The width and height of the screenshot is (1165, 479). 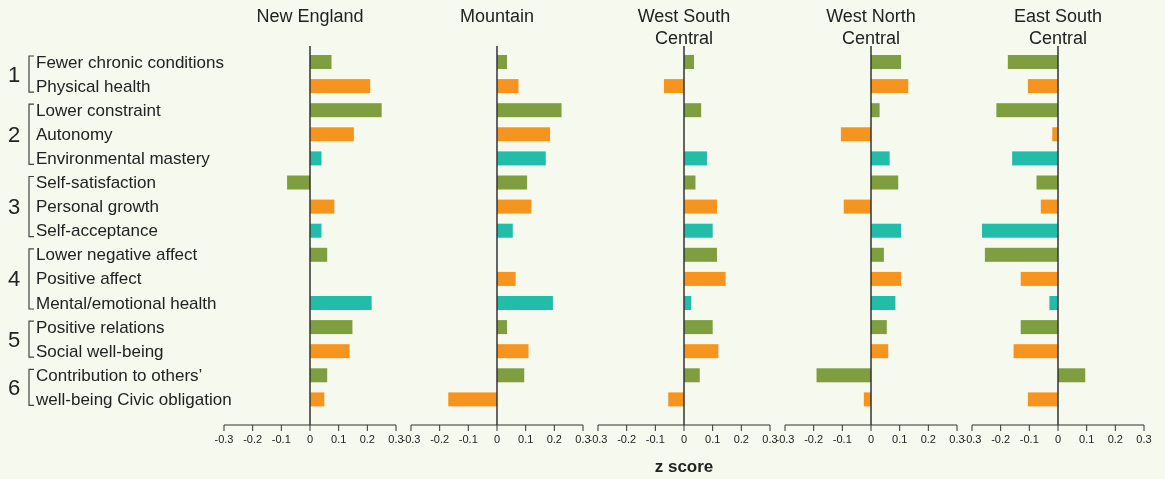 What do you see at coordinates (684, 466) in the screenshot?
I see `x-axis-title: z score` at bounding box center [684, 466].